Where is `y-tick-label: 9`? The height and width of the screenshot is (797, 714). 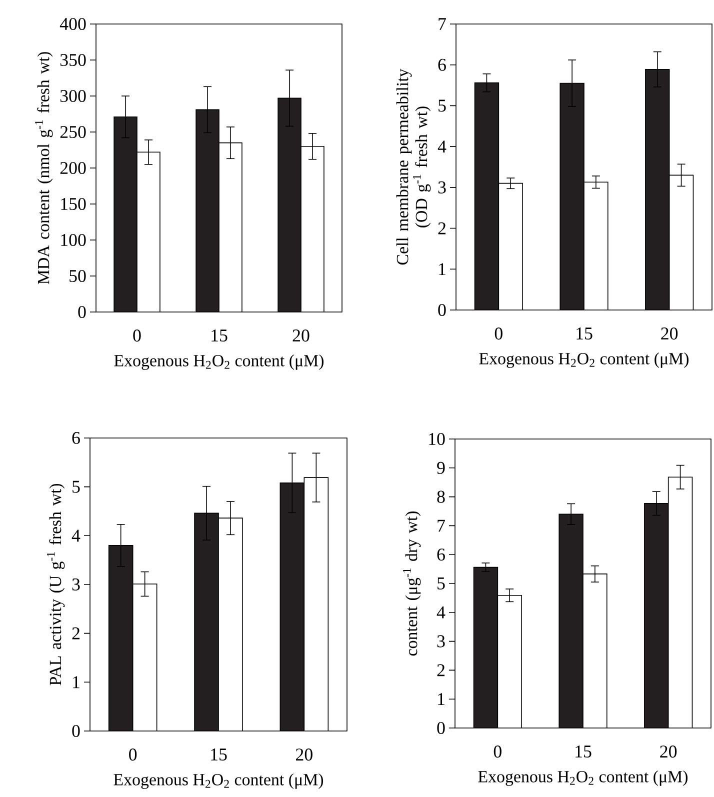 y-tick-label: 9 is located at coordinates (441, 468).